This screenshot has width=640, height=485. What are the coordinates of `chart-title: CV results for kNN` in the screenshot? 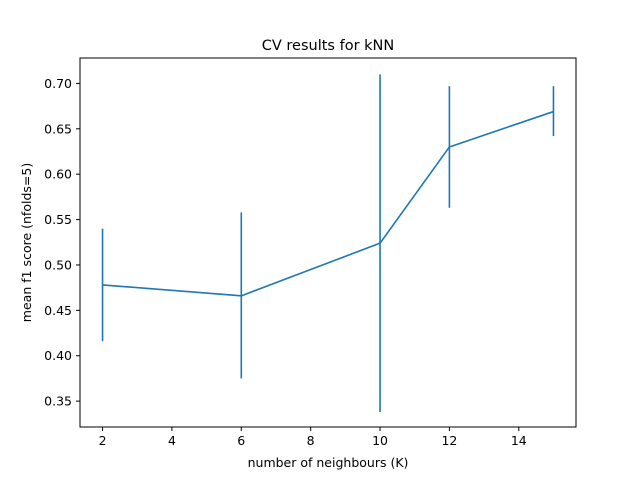 It's located at (328, 46).